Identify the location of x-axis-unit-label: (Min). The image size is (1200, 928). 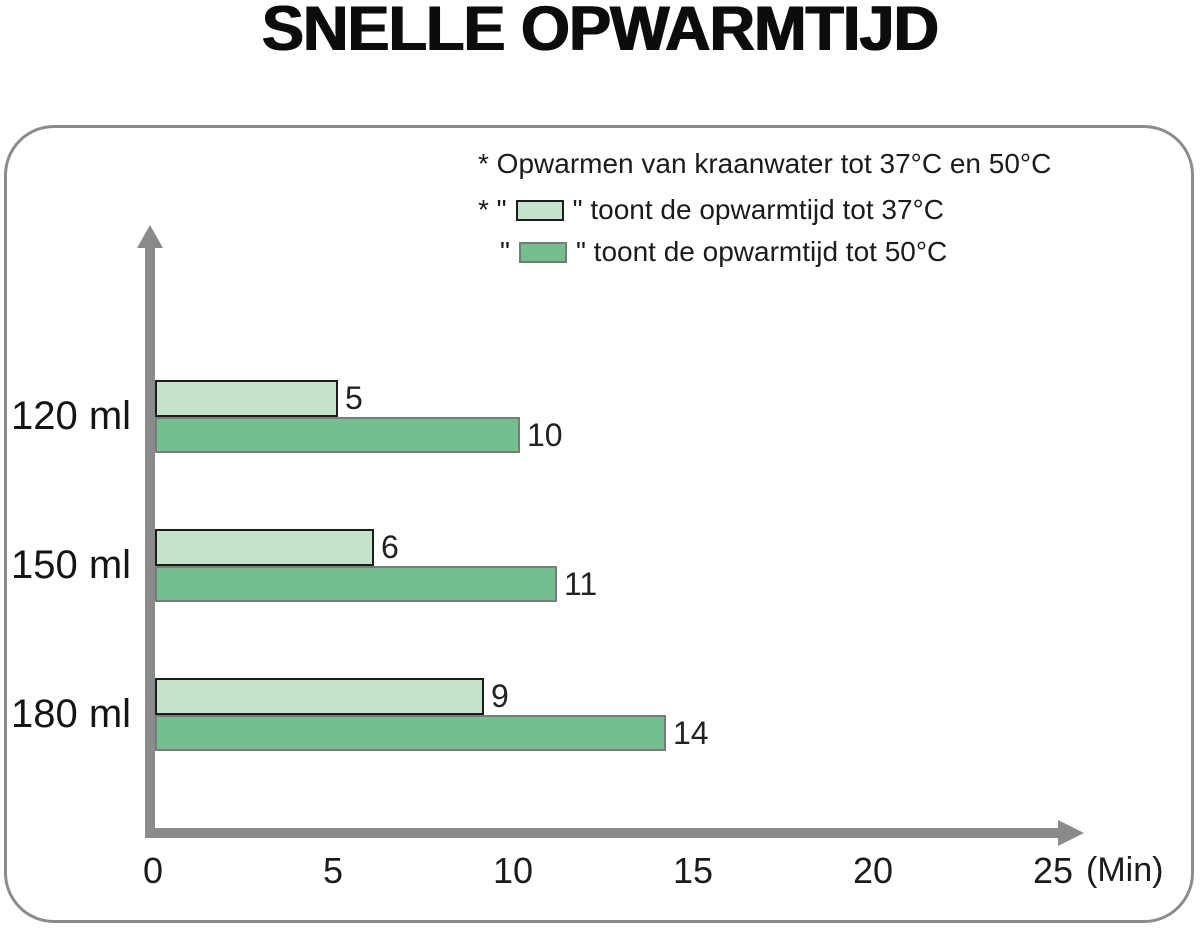
(1125, 870).